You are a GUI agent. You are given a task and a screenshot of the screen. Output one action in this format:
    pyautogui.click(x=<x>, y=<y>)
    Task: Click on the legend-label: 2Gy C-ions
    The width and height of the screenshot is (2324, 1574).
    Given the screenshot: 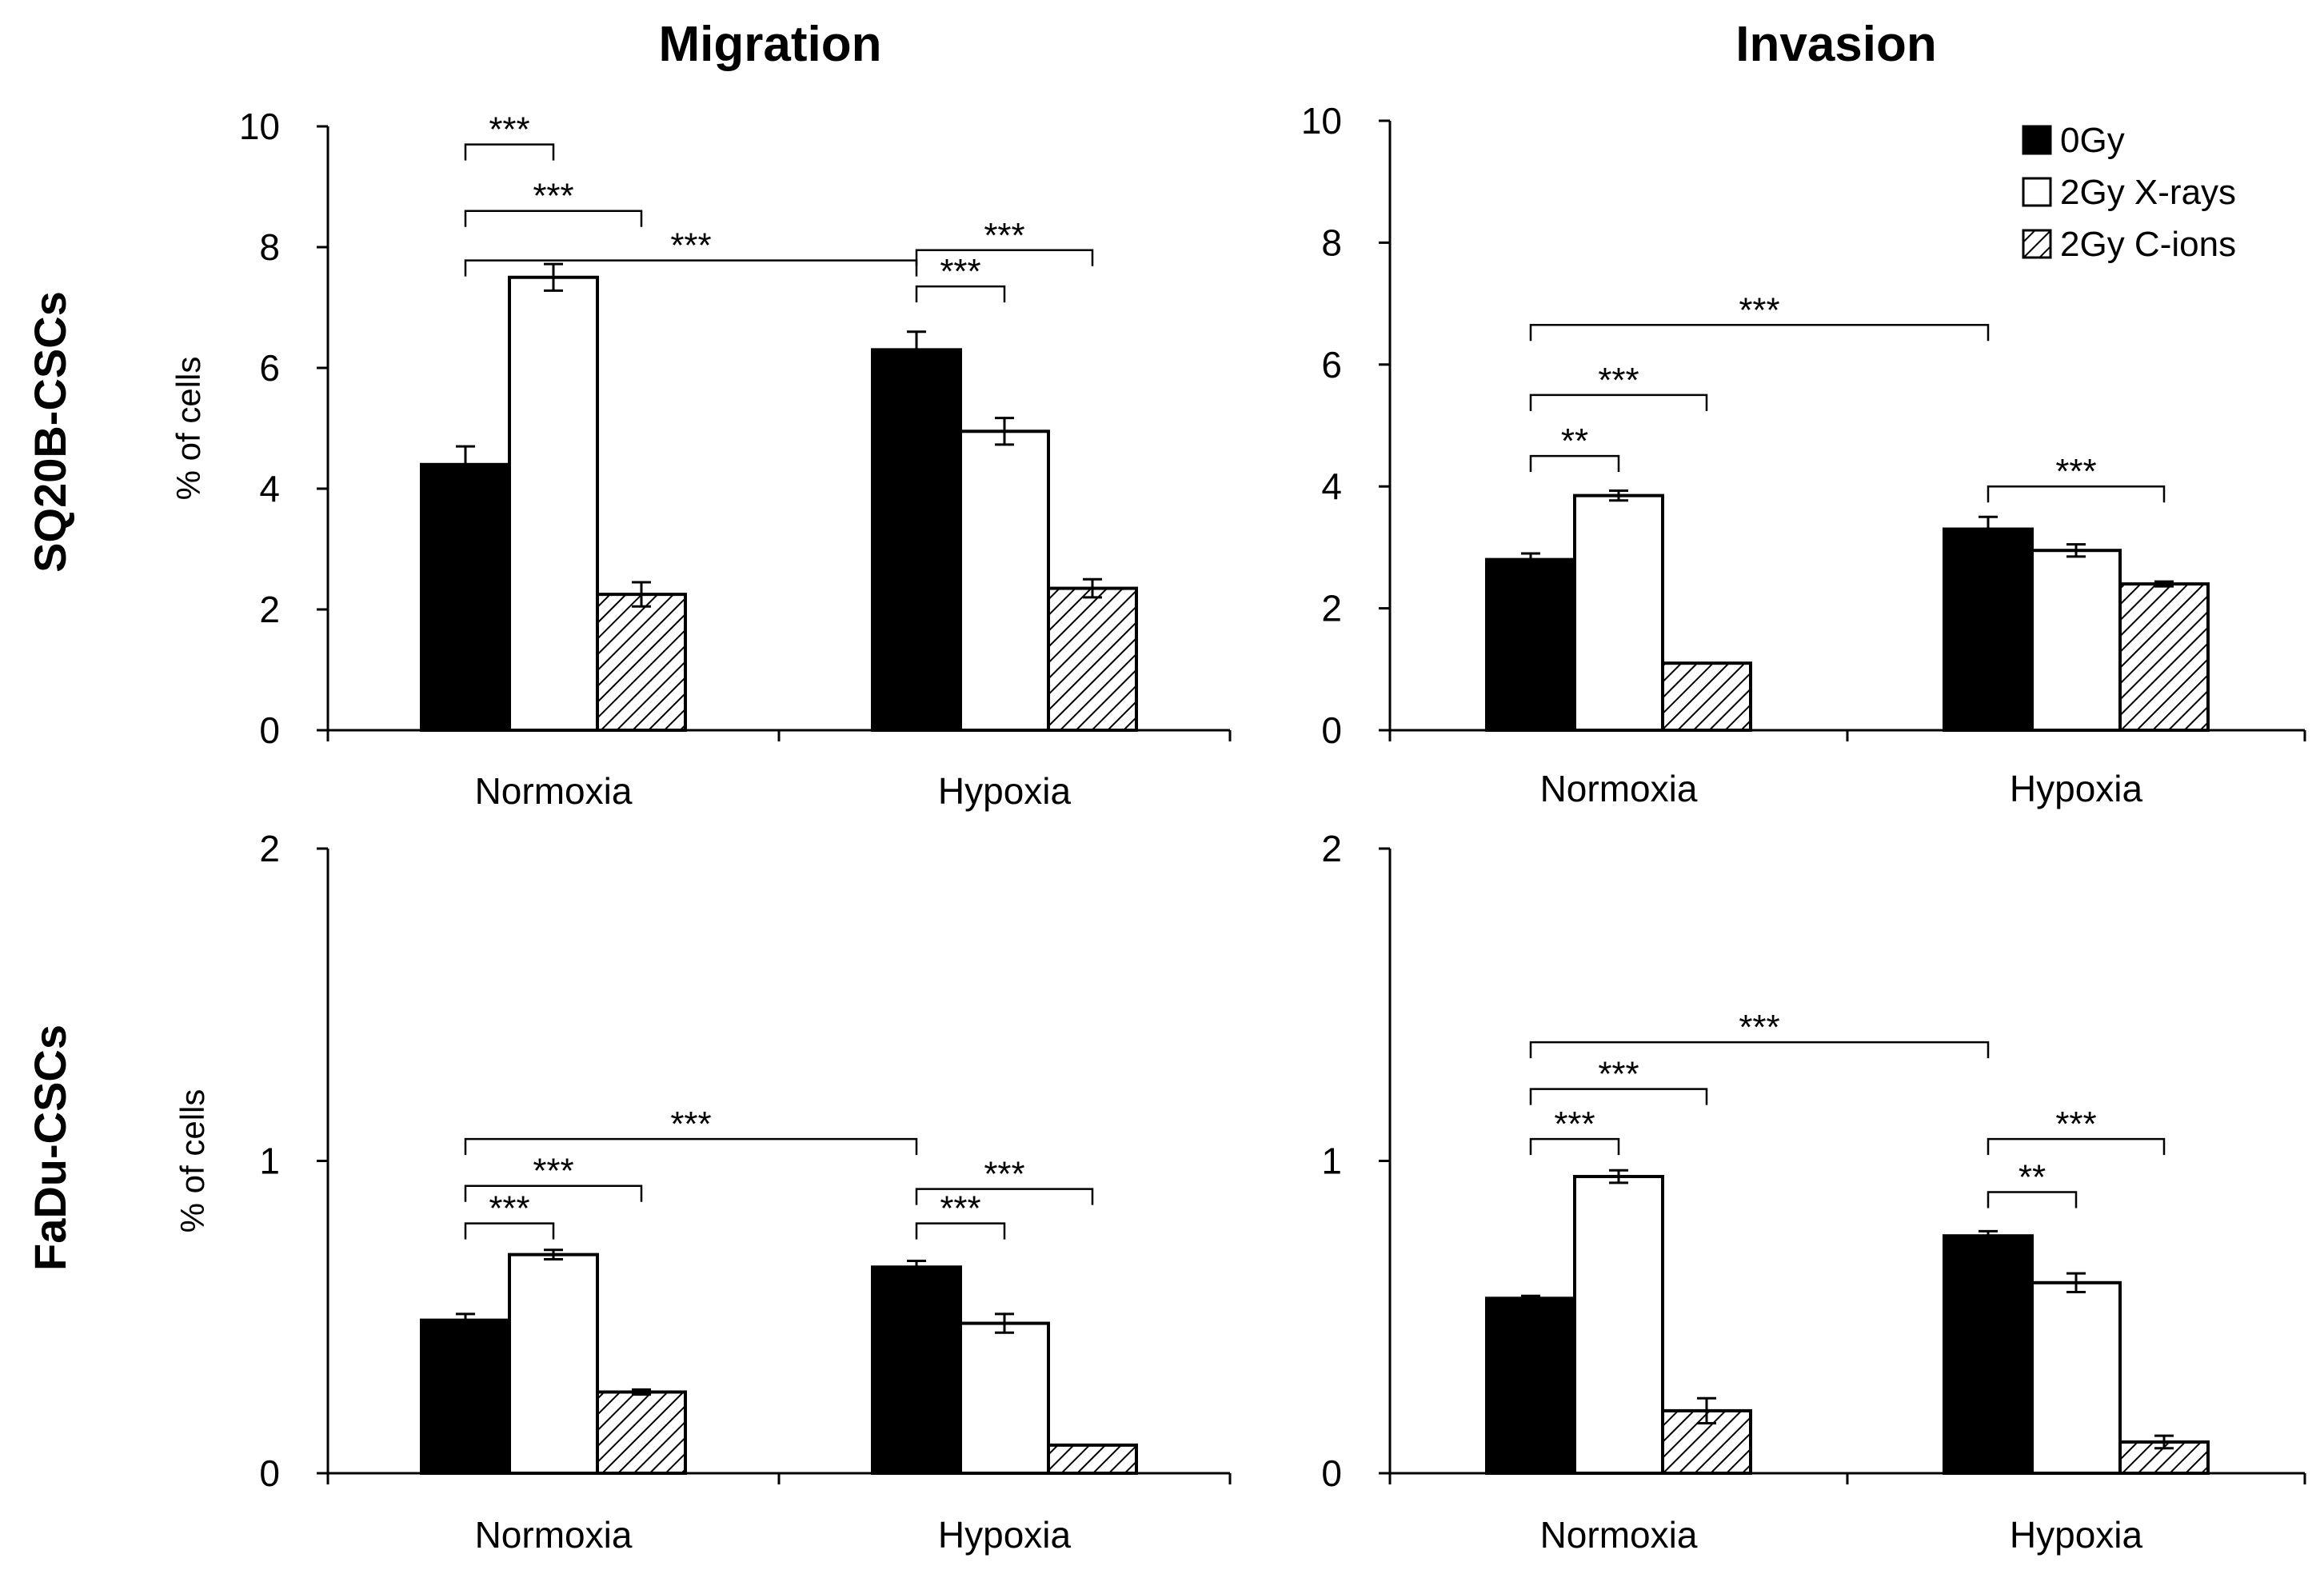 What is the action you would take?
    pyautogui.click(x=2148, y=244)
    